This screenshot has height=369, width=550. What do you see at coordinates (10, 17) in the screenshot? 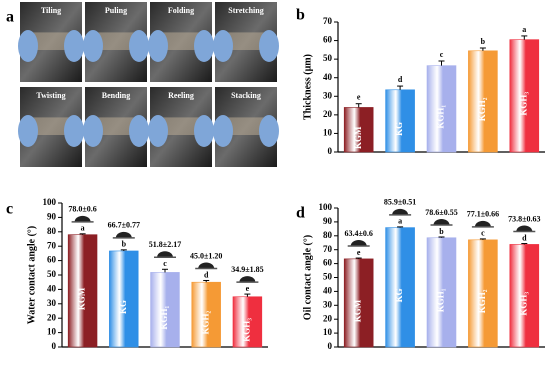
I see `panel-label: a` at bounding box center [10, 17].